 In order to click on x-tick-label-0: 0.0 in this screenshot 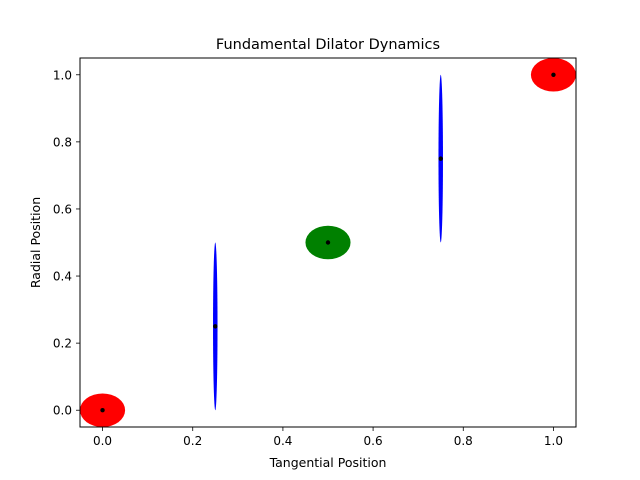, I will do `click(102, 441)`.